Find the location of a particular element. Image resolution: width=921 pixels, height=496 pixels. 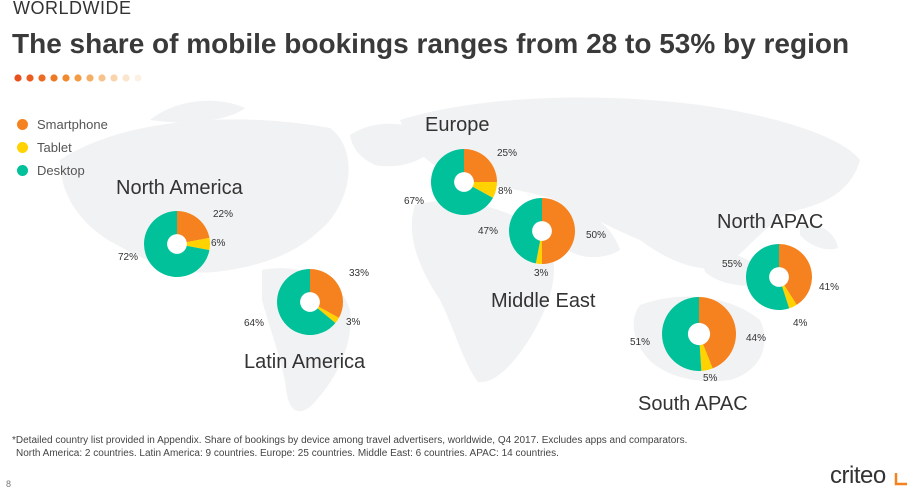

chart-legend: Smartphone Tablet Desktop is located at coordinates (62, 147).